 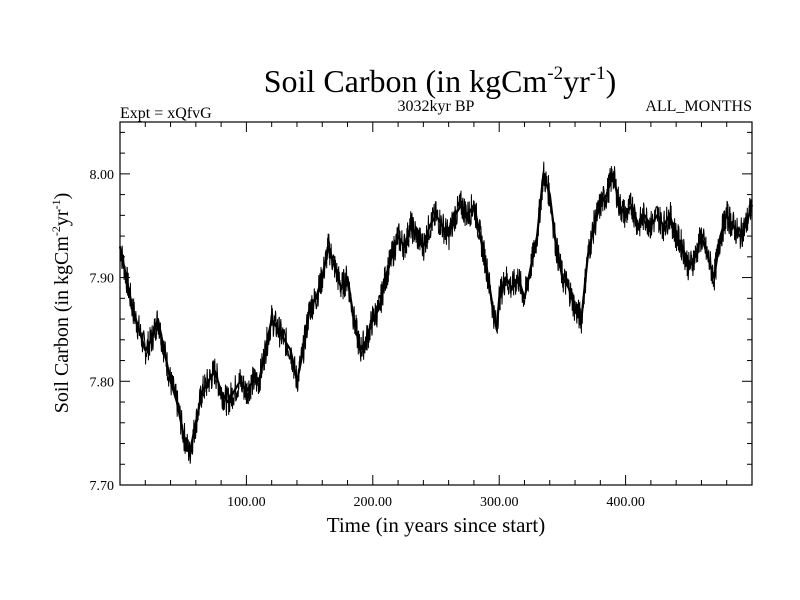 What do you see at coordinates (62, 196) in the screenshot?
I see `ylabel-end: )` at bounding box center [62, 196].